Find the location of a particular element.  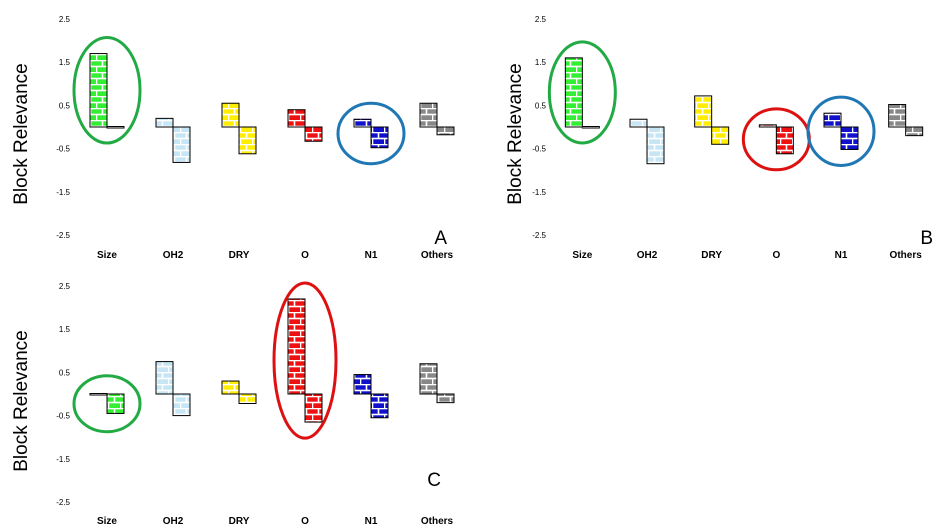

panel-label: A is located at coordinates (440, 238).